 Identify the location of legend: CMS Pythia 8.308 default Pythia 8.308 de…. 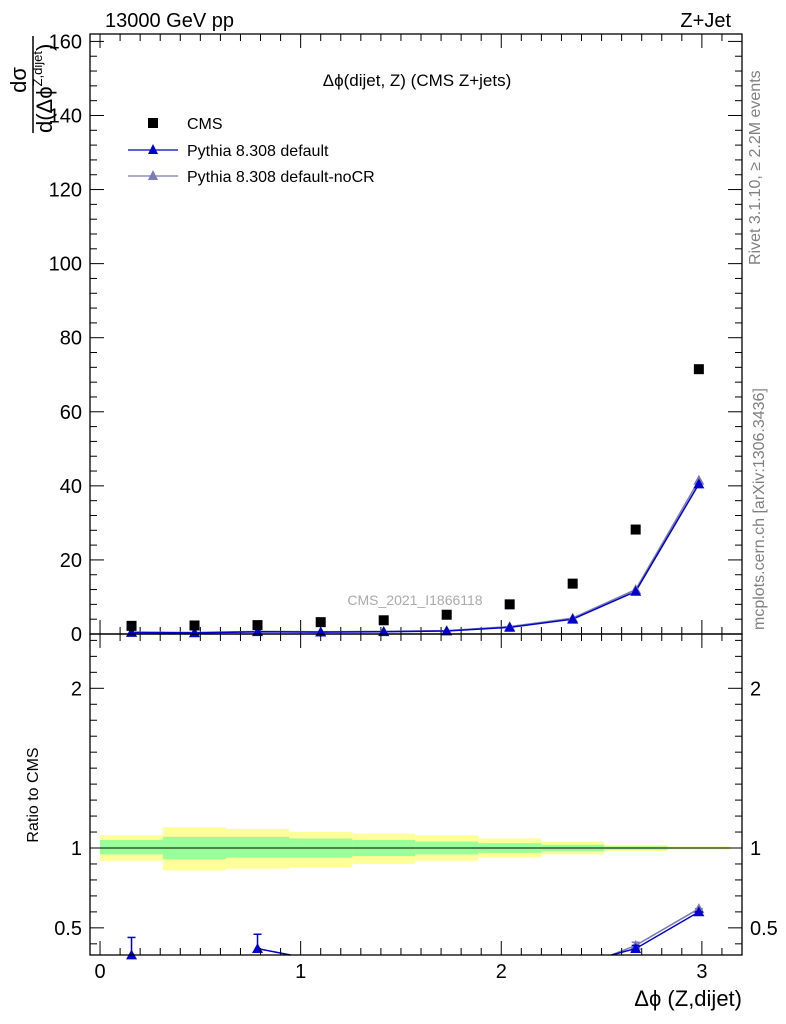
(251, 151).